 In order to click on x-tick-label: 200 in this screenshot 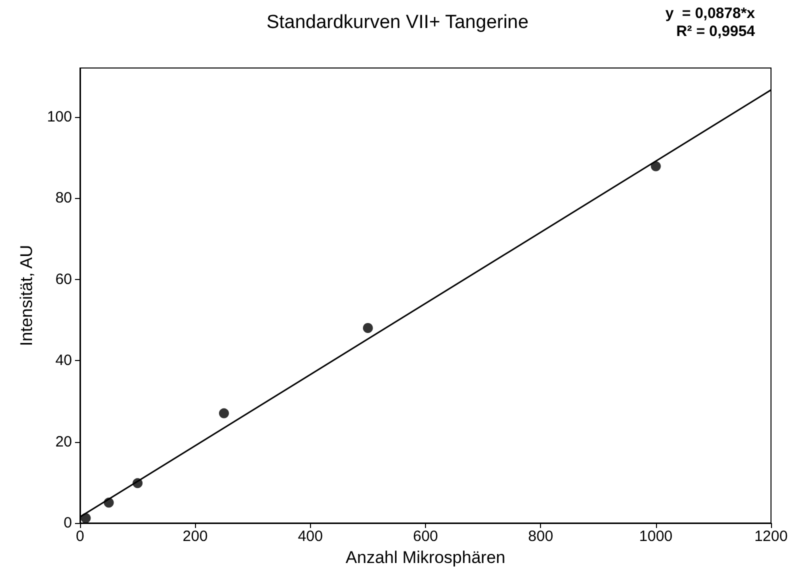, I will do `click(195, 536)`.